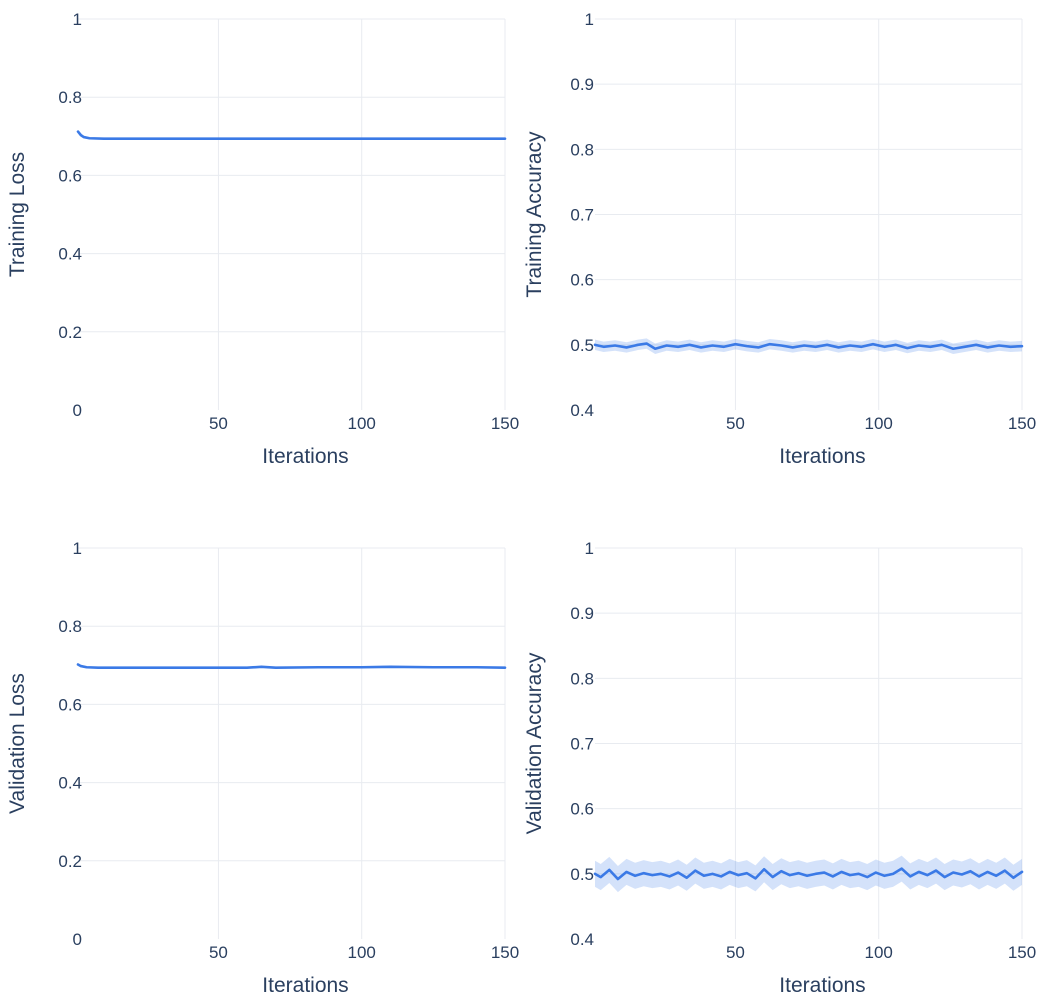 This screenshot has width=1059, height=1004. Describe the element at coordinates (17, 743) in the screenshot. I see `y-axis-title: Validation Loss` at that location.